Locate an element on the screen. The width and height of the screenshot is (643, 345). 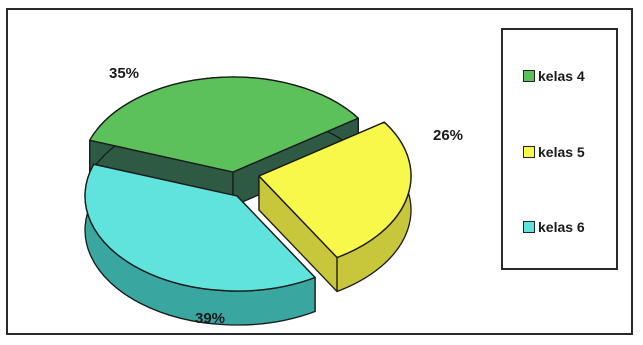
pie-label-kelas-5: 26% is located at coordinates (448, 135).